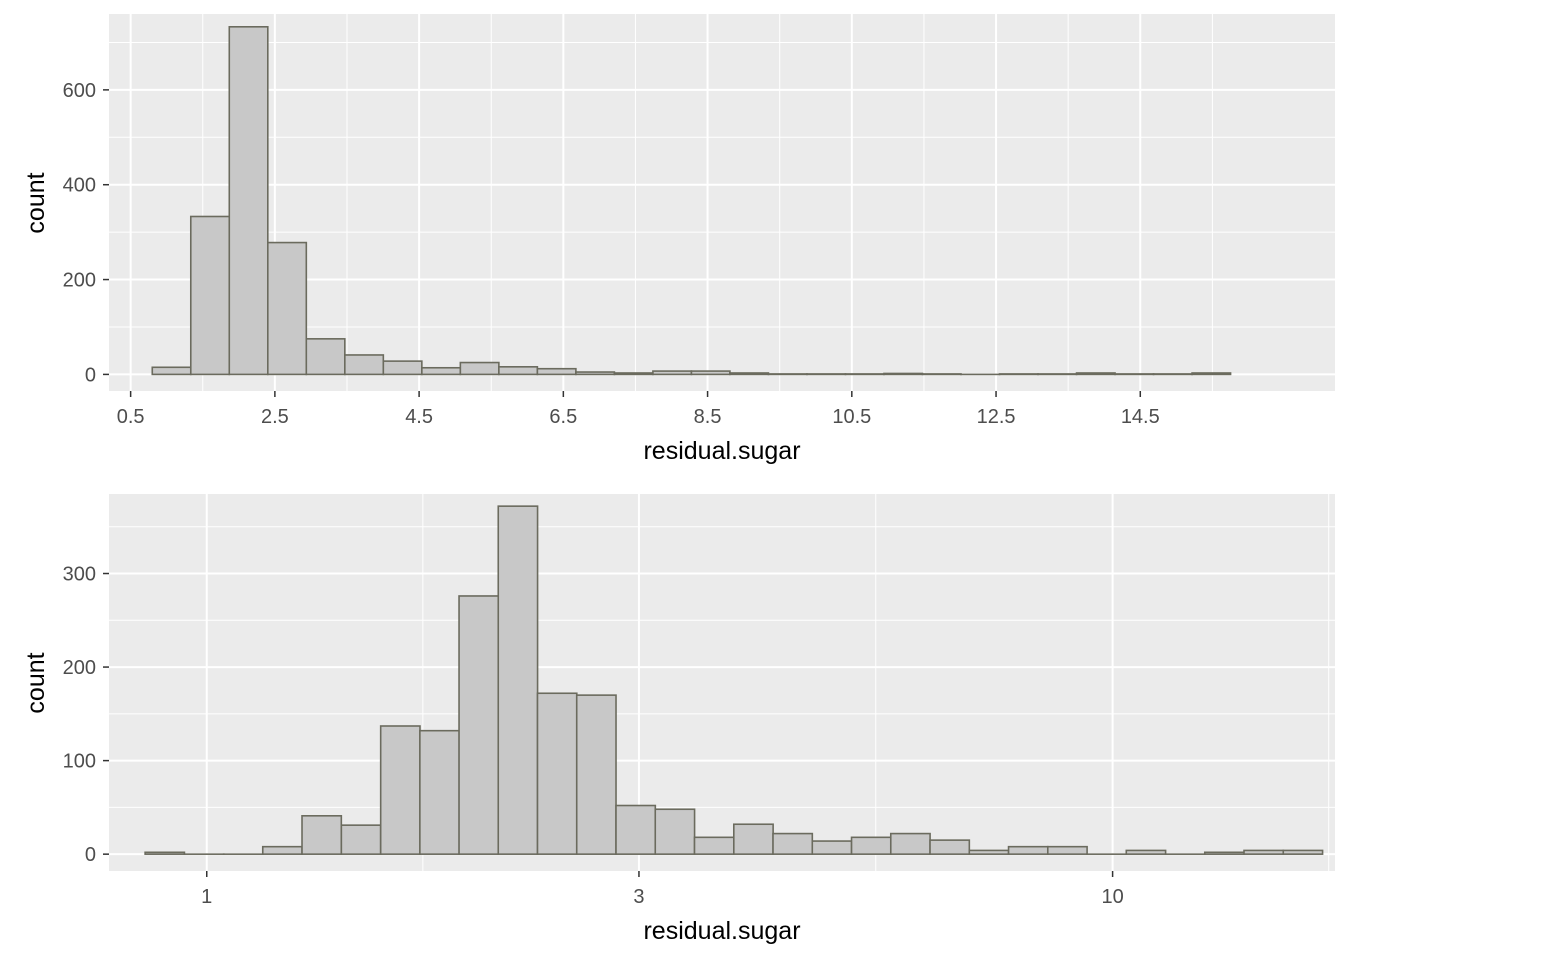 The height and width of the screenshot is (977, 1551). I want to click on x-tick-label: 14.5, so click(1140, 417).